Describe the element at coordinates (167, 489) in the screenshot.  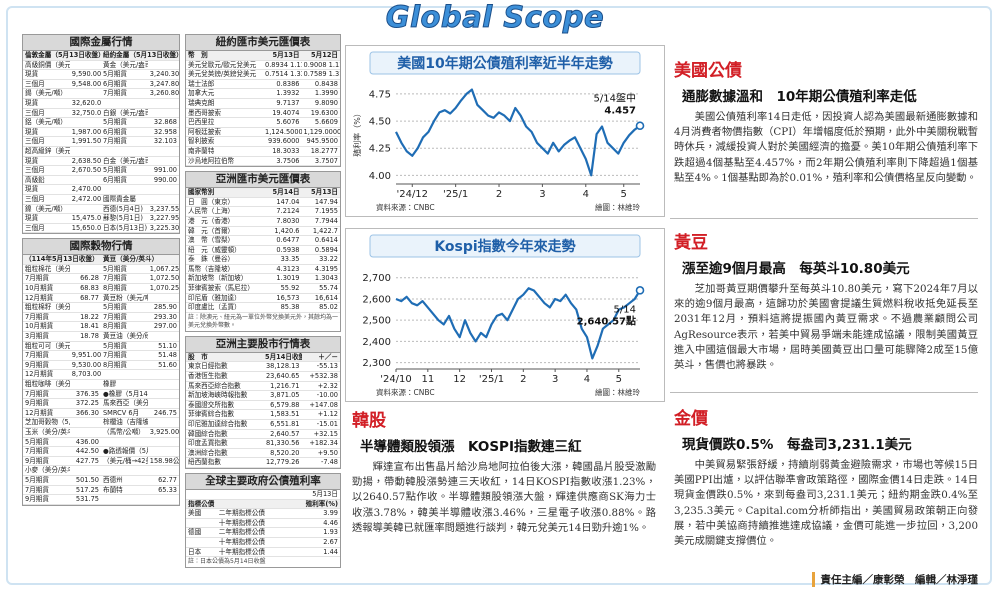
I see `table-cell: 65.33` at that location.